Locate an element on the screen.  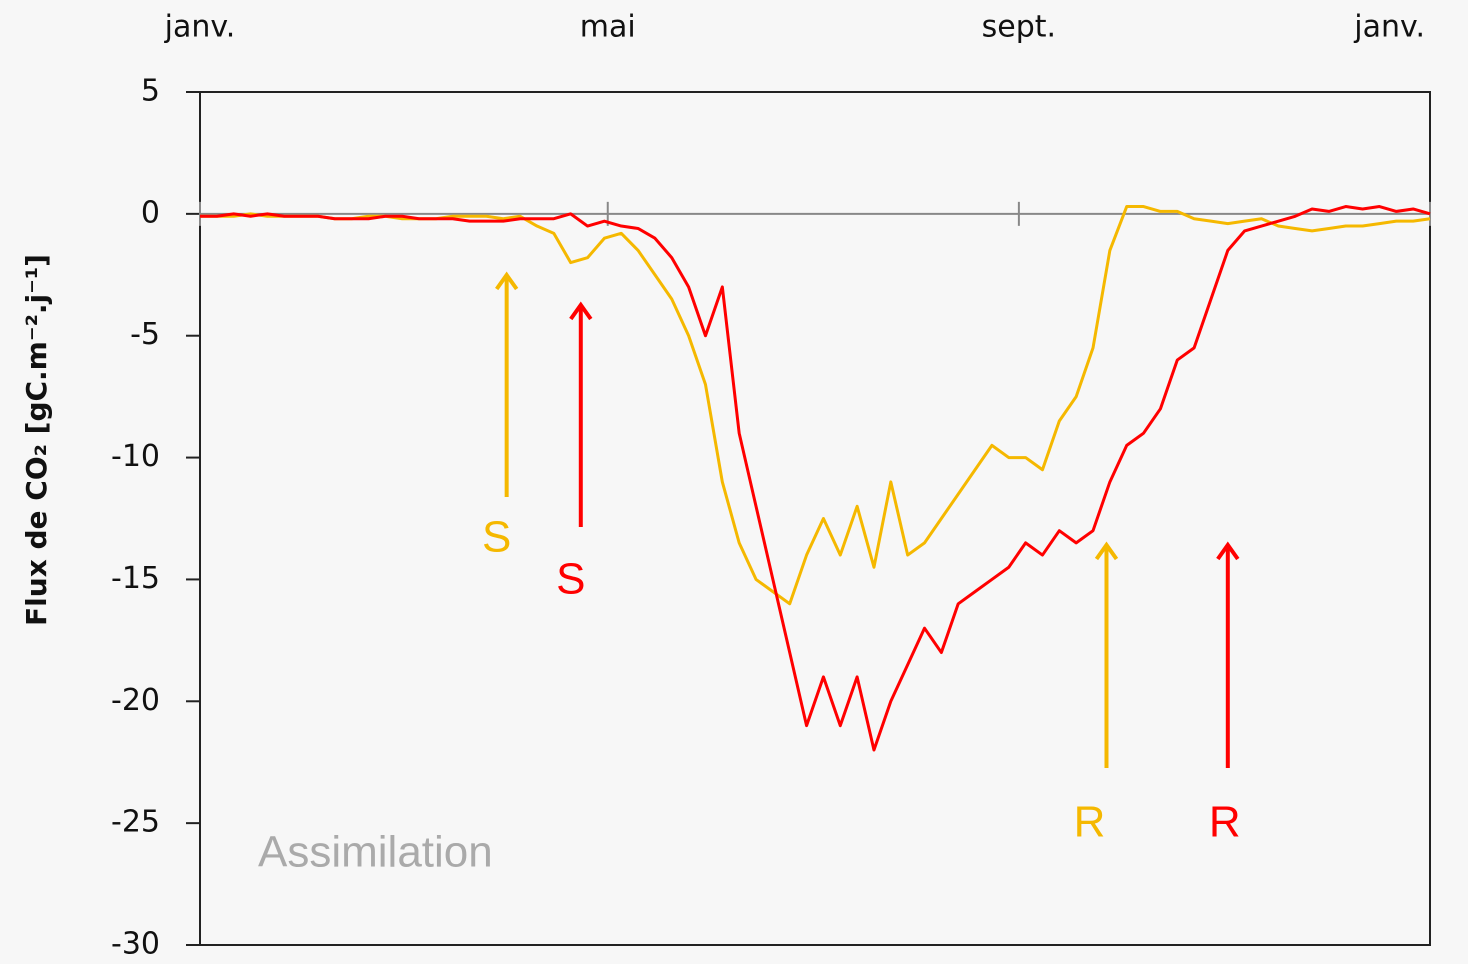
y-tick-label: -15 is located at coordinates (135, 578).